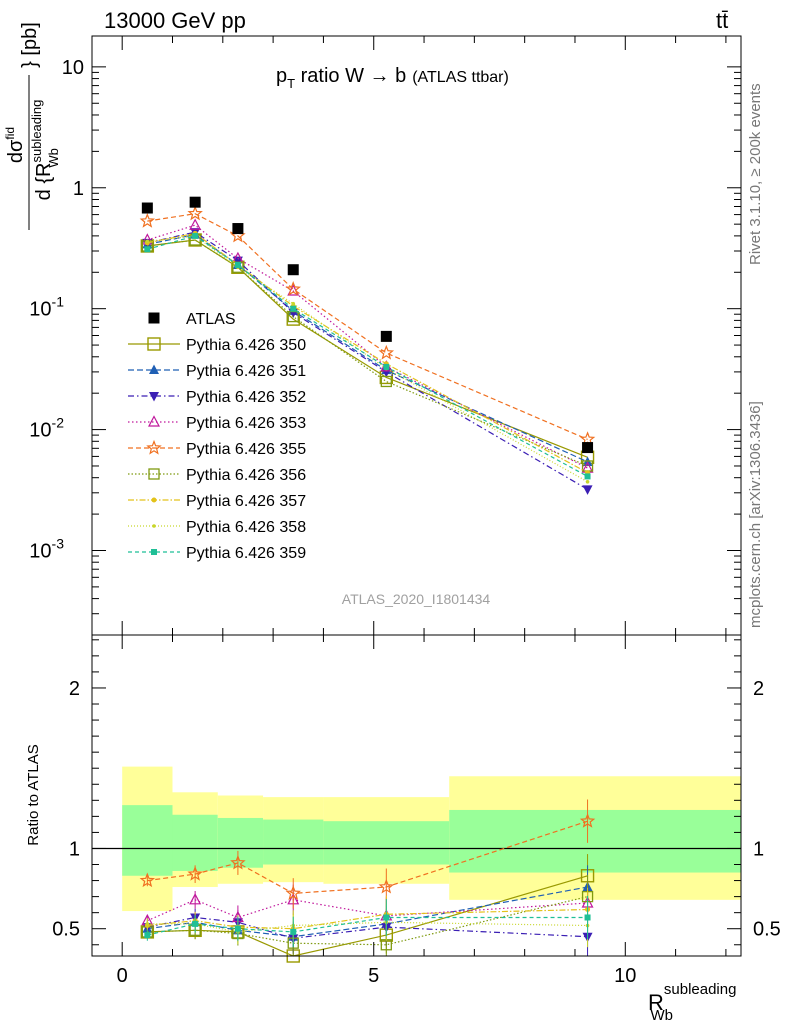 Image resolution: width=786 pixels, height=1024 pixels. I want to click on analysis-watermark: ATLAS_2020_I1801434, so click(416, 599).